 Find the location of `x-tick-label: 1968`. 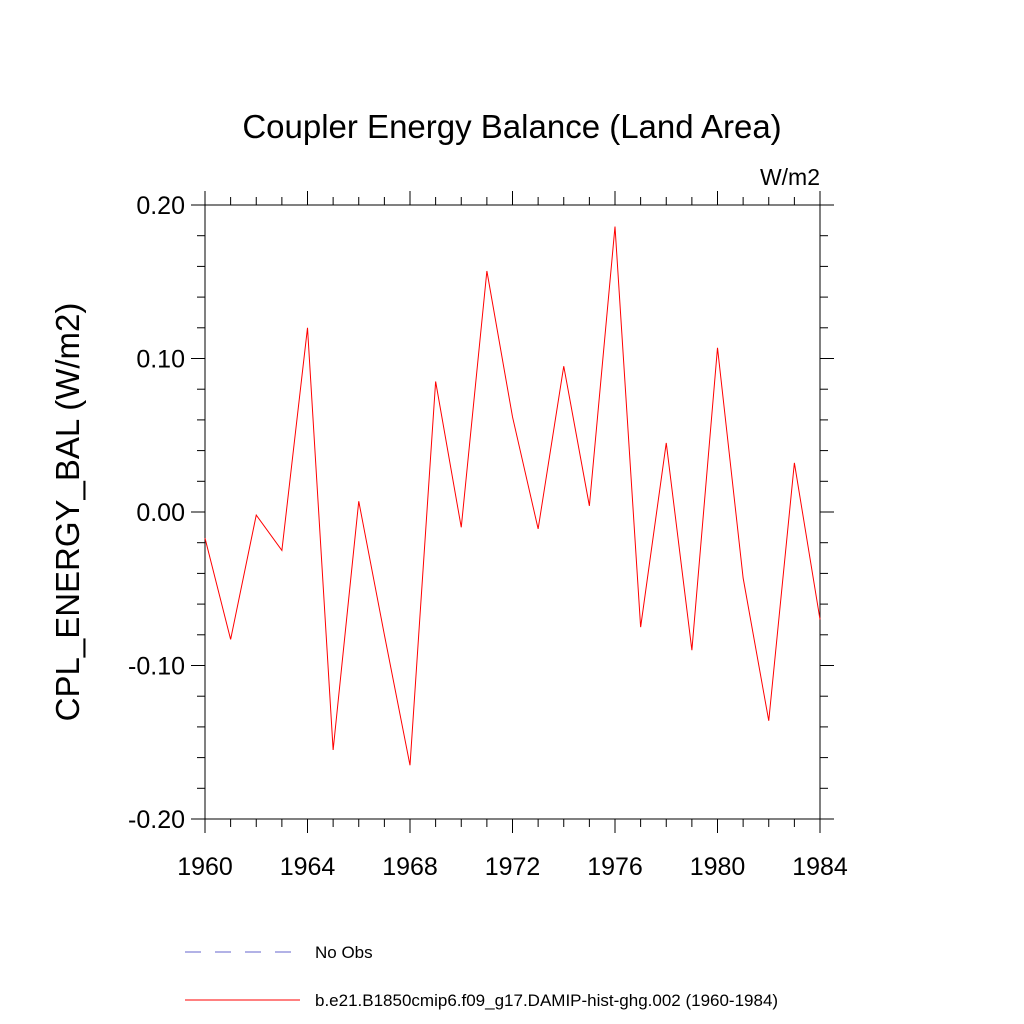

x-tick-label: 1968 is located at coordinates (410, 867).